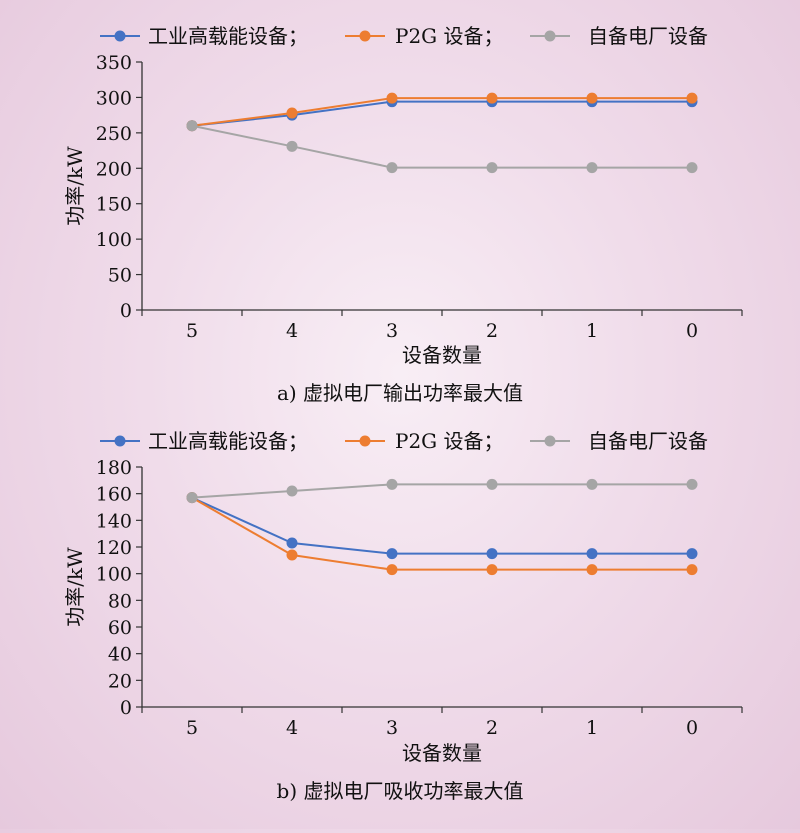  Describe the element at coordinates (120, 655) in the screenshot. I see `y-tick-label: 40` at that location.